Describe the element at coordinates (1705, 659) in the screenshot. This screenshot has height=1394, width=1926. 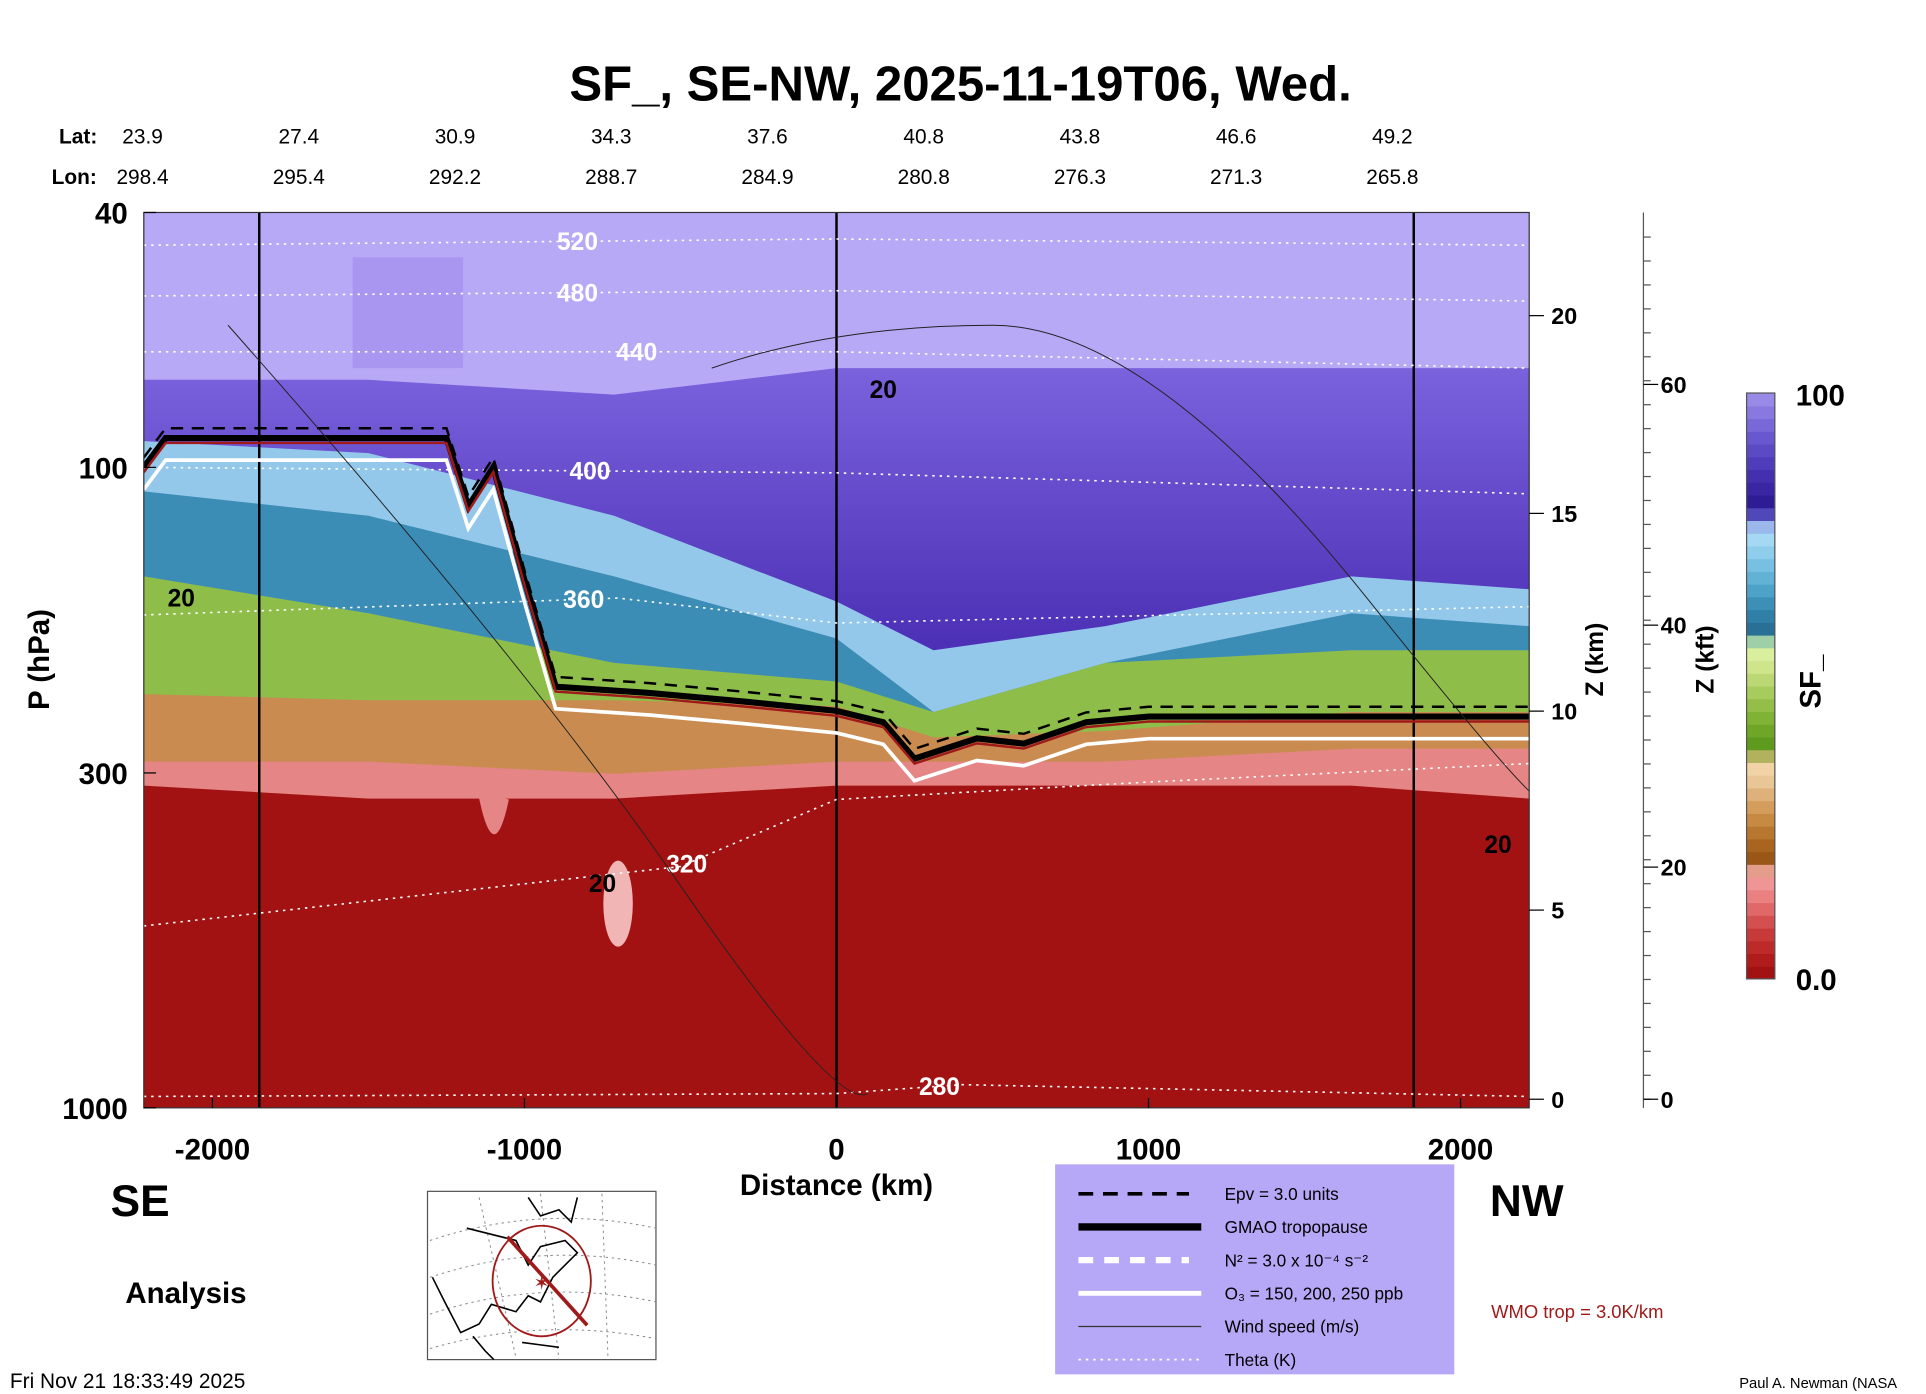
I see `z-kft-axis-label: Z (kft)` at that location.